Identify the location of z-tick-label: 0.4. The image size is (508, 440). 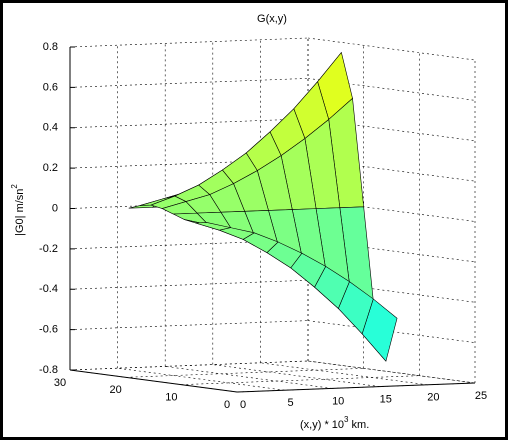
(50, 128).